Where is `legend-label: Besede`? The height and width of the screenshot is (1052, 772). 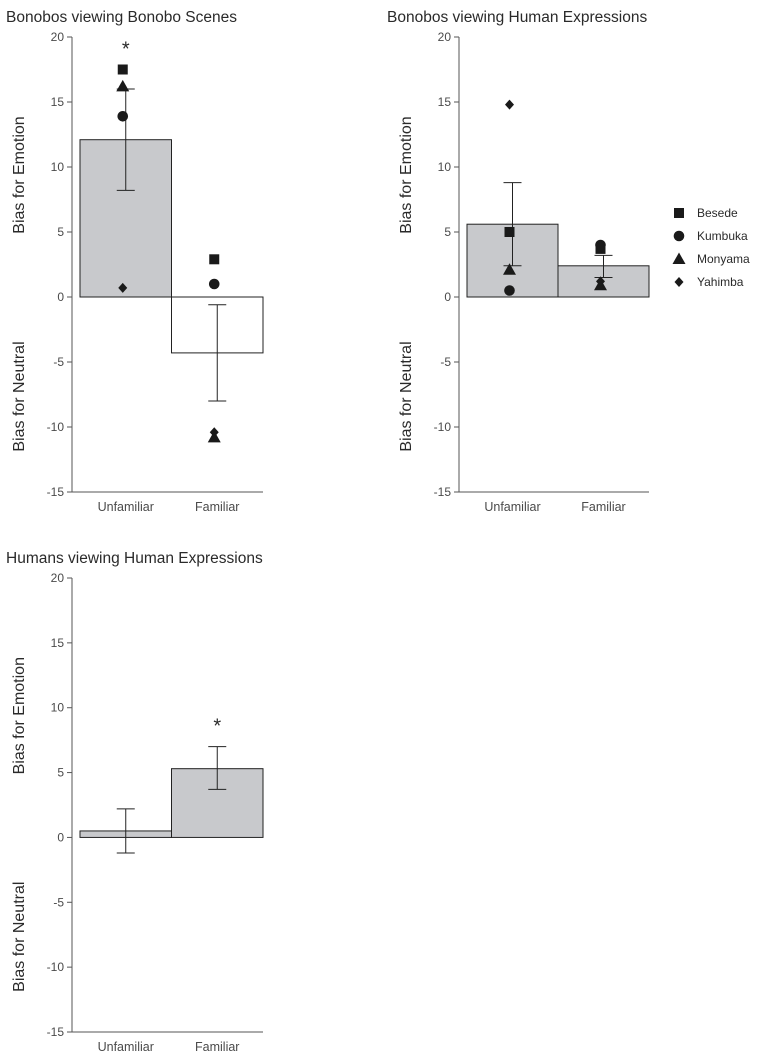 legend-label: Besede is located at coordinates (717, 213).